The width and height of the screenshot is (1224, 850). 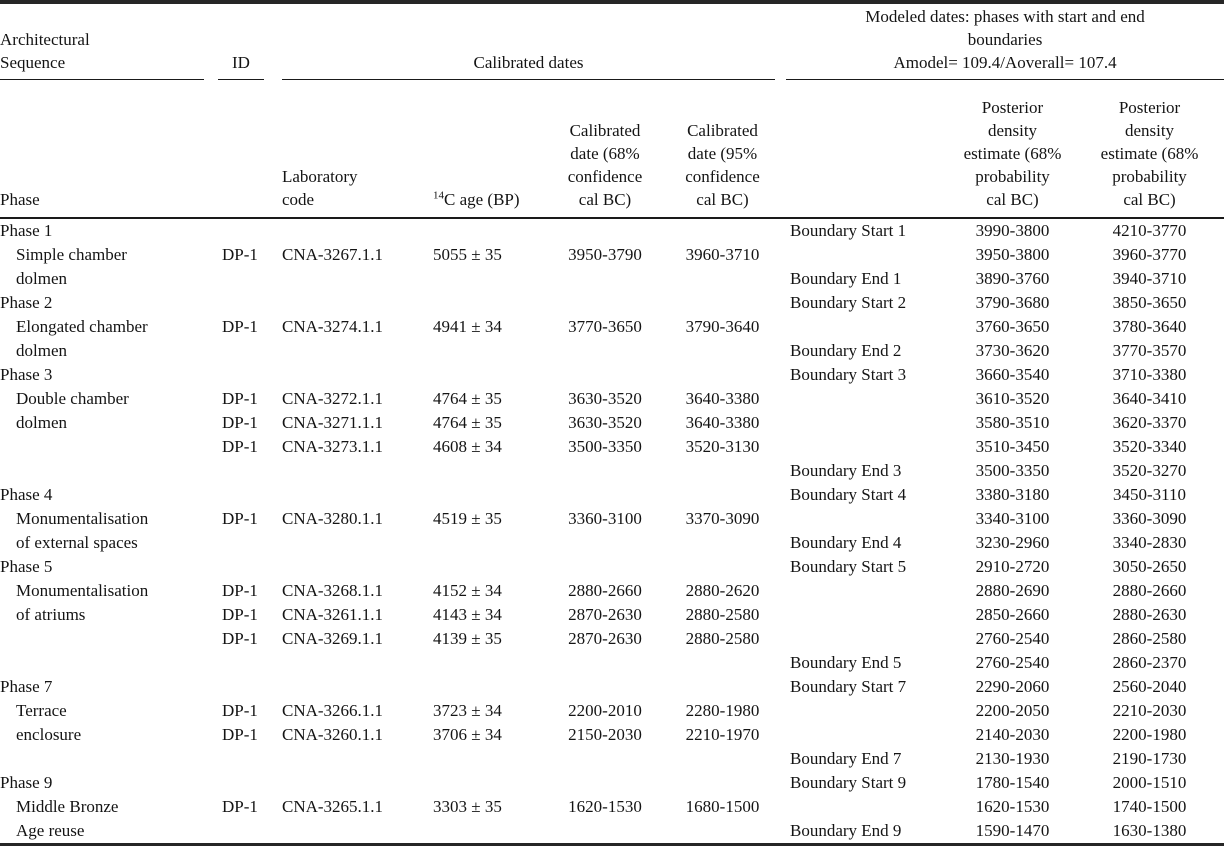 What do you see at coordinates (1149, 638) in the screenshot?
I see `cell-posterior-95: 2860-2580` at bounding box center [1149, 638].